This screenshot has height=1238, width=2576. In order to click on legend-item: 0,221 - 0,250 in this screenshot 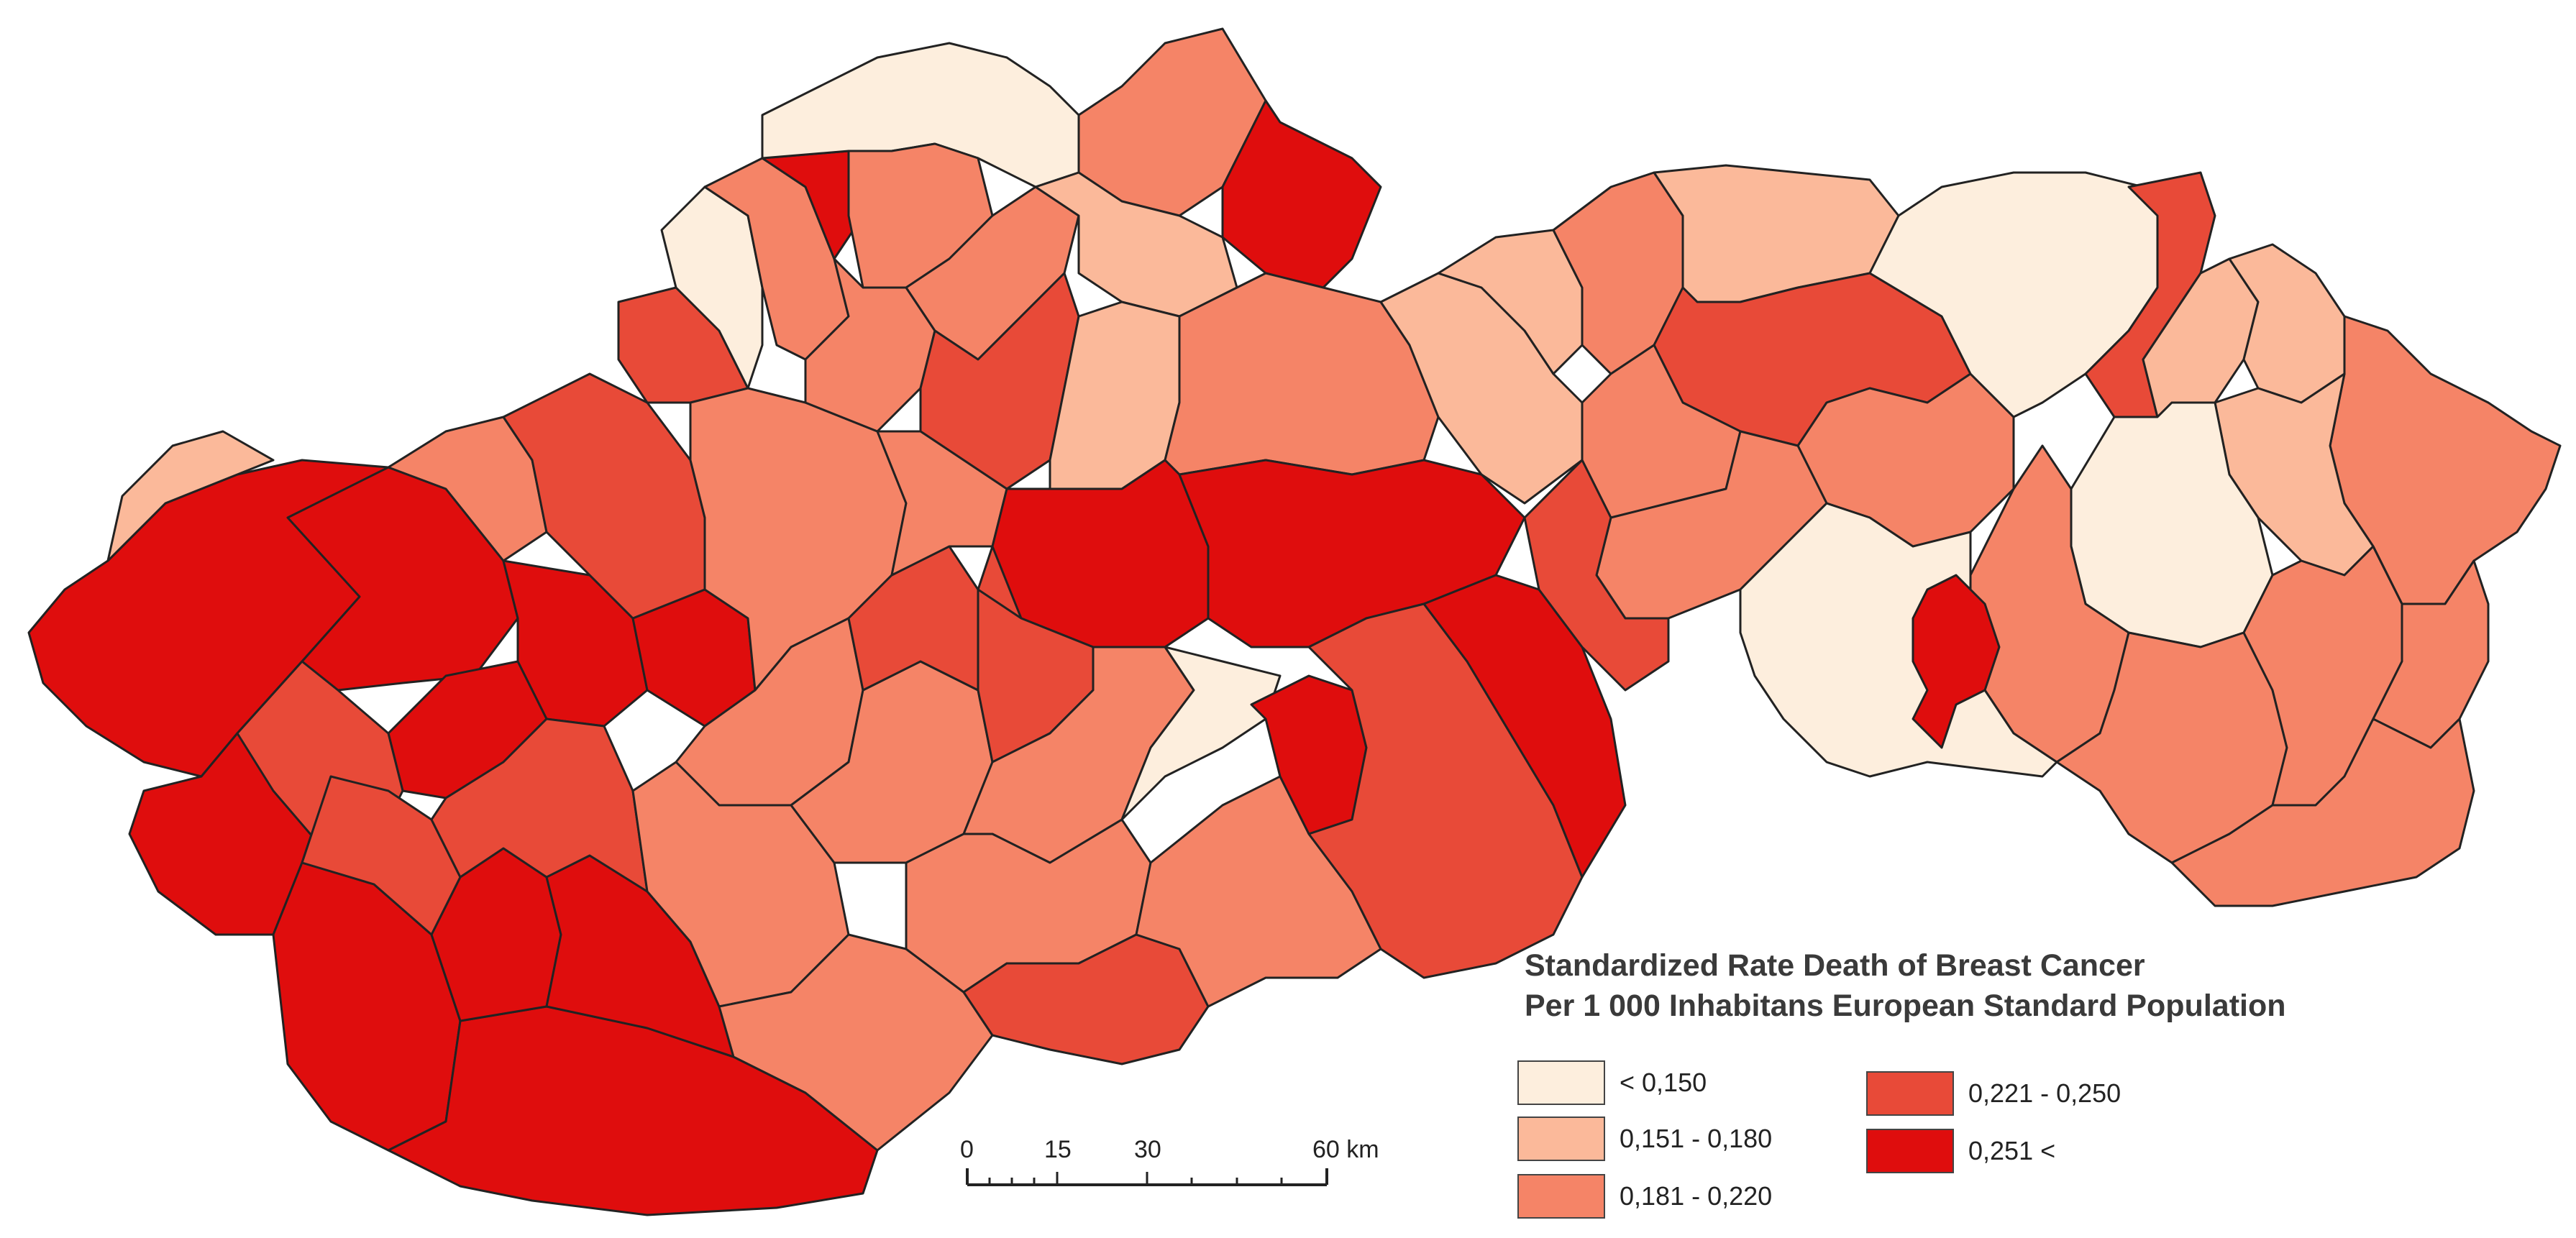, I will do `click(1993, 1093)`.